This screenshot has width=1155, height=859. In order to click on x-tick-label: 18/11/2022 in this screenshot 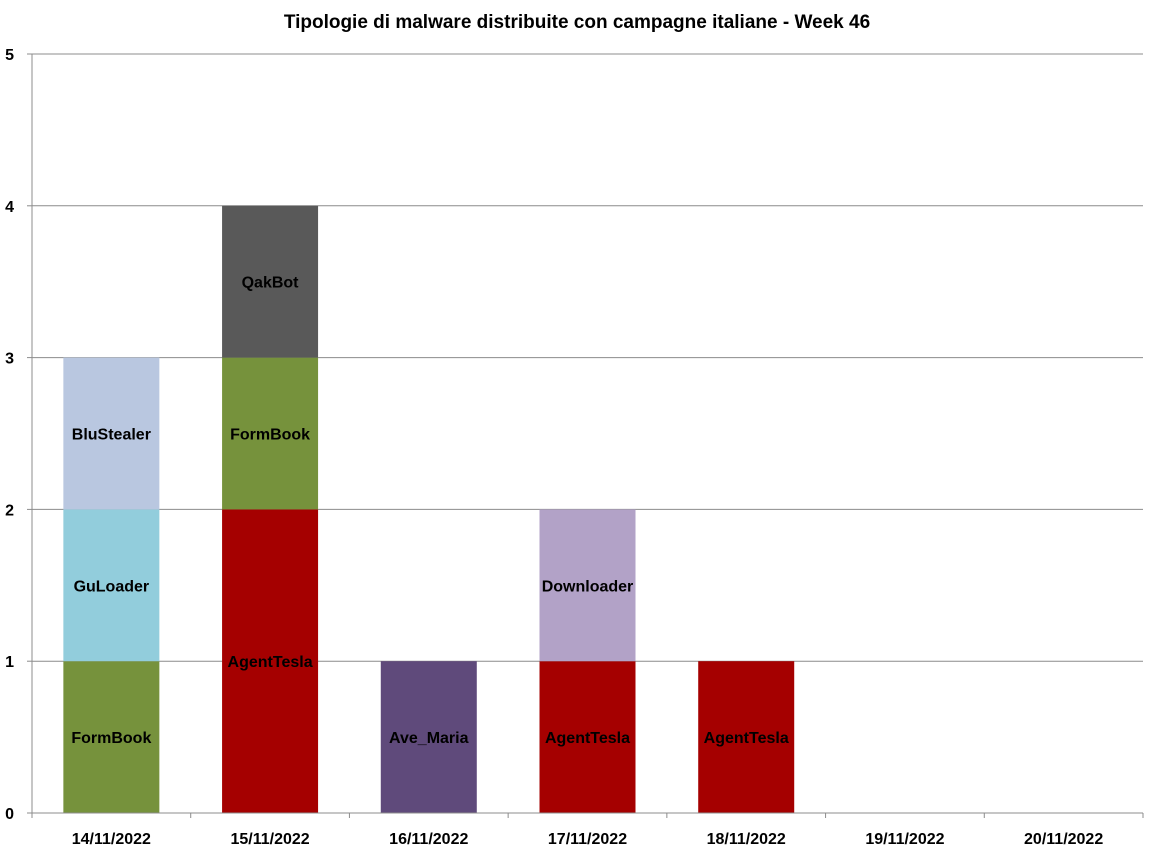, I will do `click(746, 839)`.